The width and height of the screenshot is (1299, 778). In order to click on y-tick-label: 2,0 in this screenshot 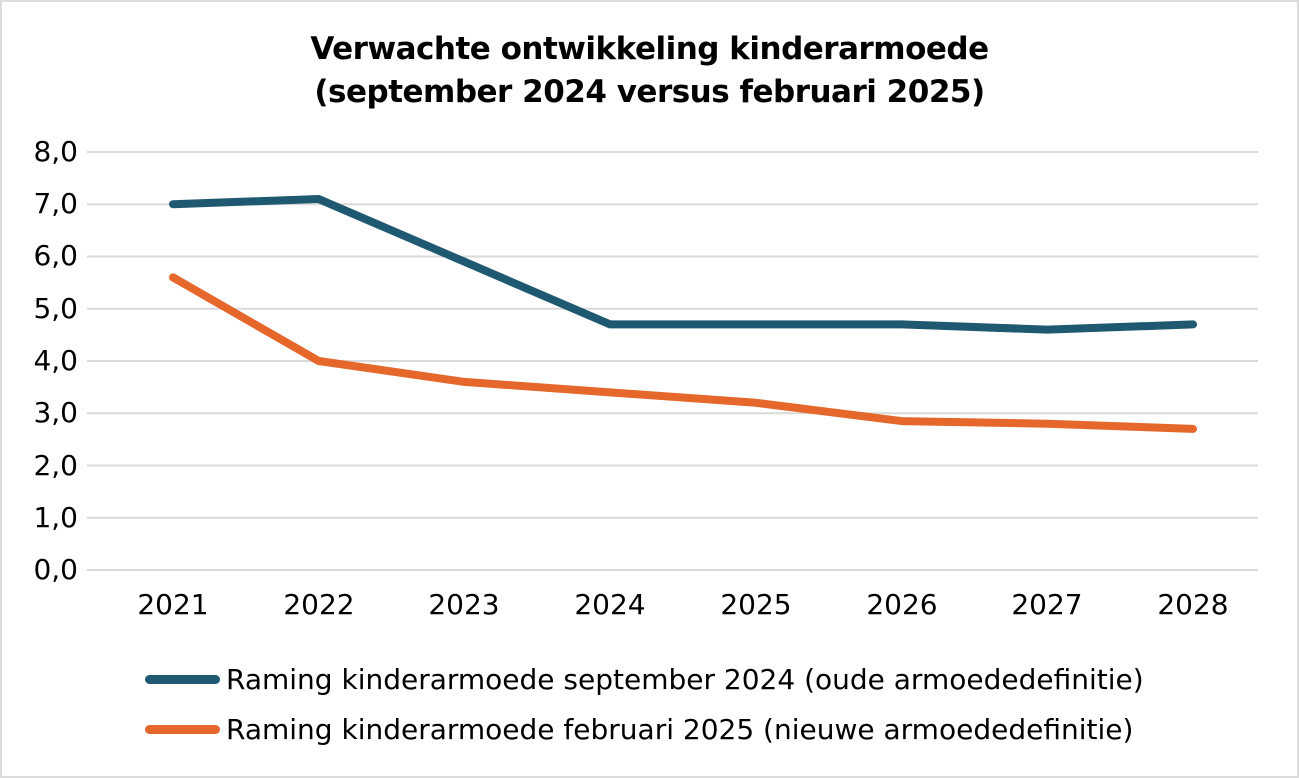, I will do `click(55, 465)`.